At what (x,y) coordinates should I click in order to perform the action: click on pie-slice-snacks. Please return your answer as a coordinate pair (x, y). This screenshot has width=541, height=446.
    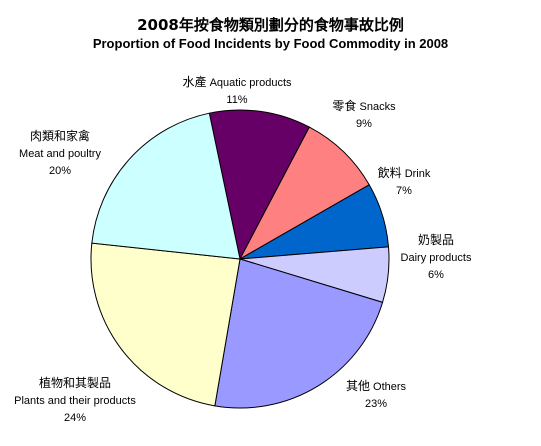
    Looking at the image, I should click on (304, 193).